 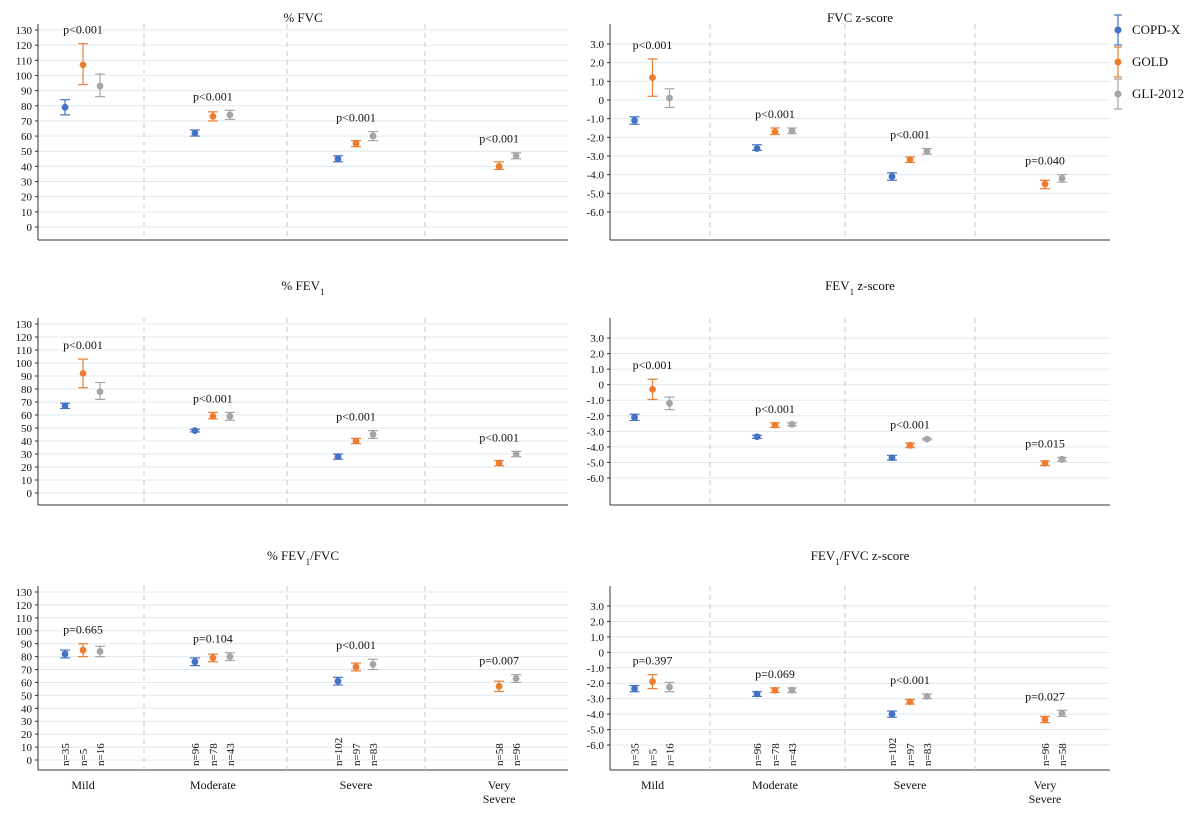 I want to click on x-category-label: Mild, so click(x=652, y=785).